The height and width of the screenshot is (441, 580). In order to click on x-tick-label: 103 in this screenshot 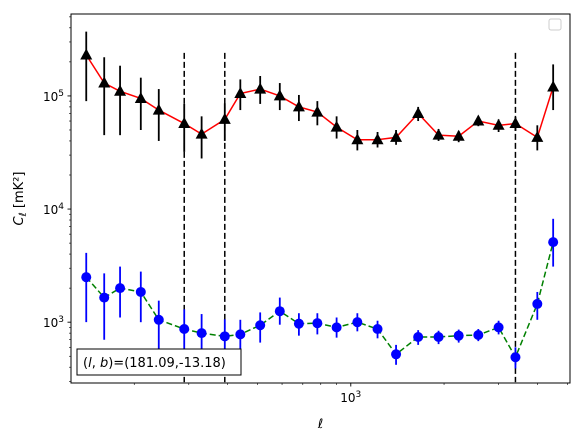, I will do `click(350, 397)`.